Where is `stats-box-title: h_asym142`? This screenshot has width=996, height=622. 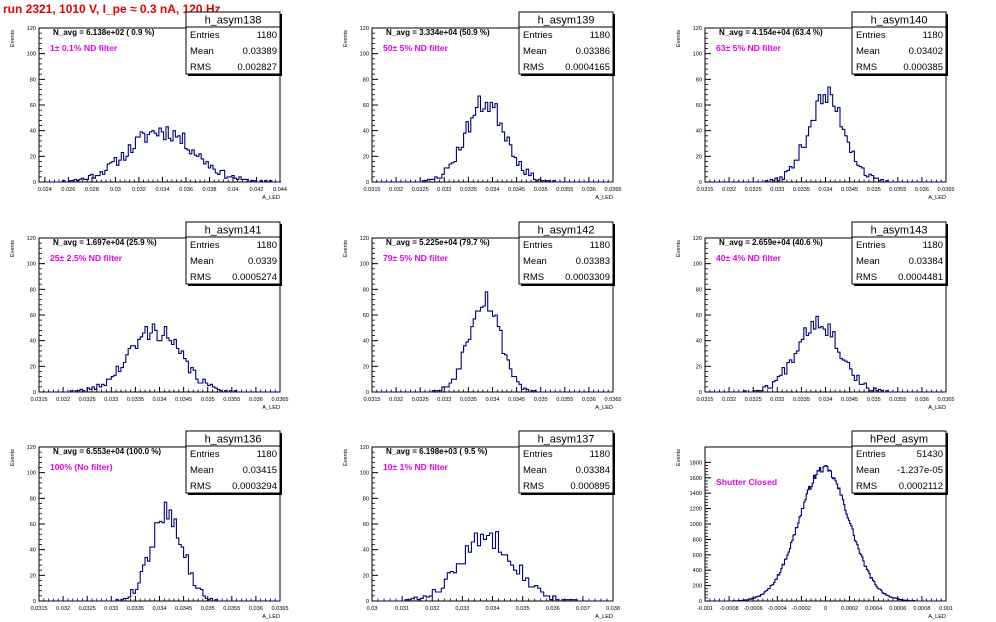 stats-box-title: h_asym142 is located at coordinates (566, 231).